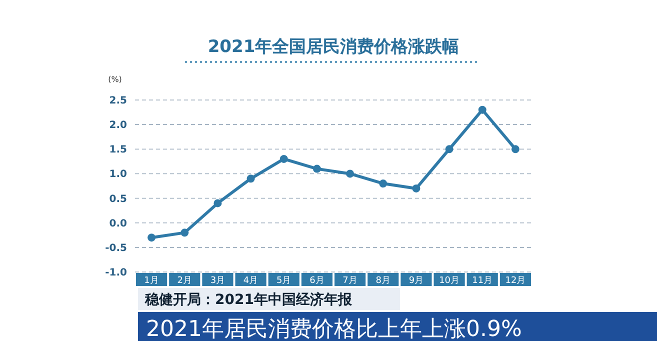 The height and width of the screenshot is (341, 657). Describe the element at coordinates (449, 281) in the screenshot. I see `x-tick-label: 10月` at that location.